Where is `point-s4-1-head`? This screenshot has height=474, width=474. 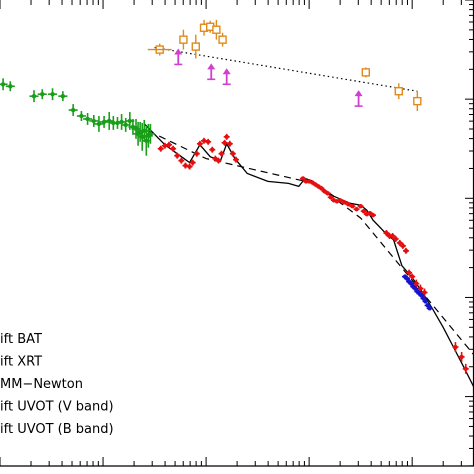 point-s4-1-head is located at coordinates (211, 66).